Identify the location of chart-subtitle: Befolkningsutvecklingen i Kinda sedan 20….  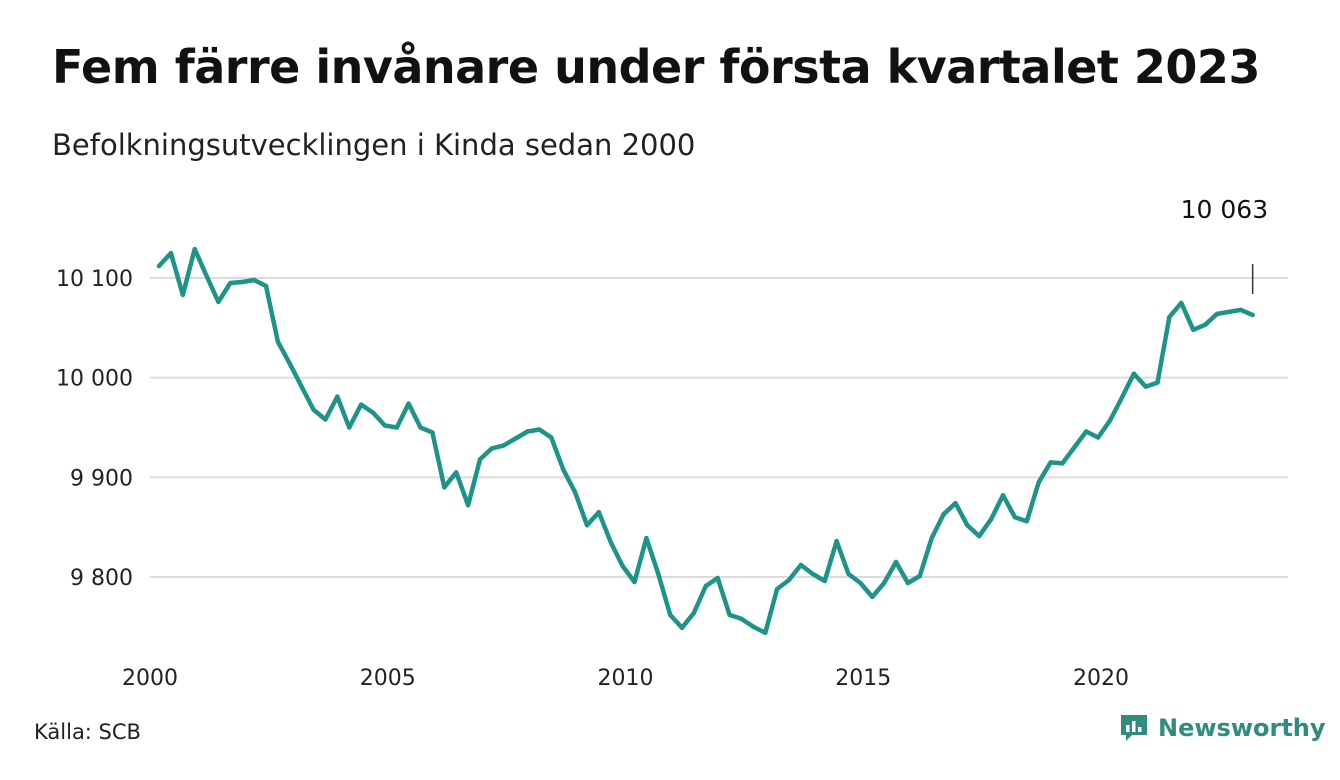
(374, 145).